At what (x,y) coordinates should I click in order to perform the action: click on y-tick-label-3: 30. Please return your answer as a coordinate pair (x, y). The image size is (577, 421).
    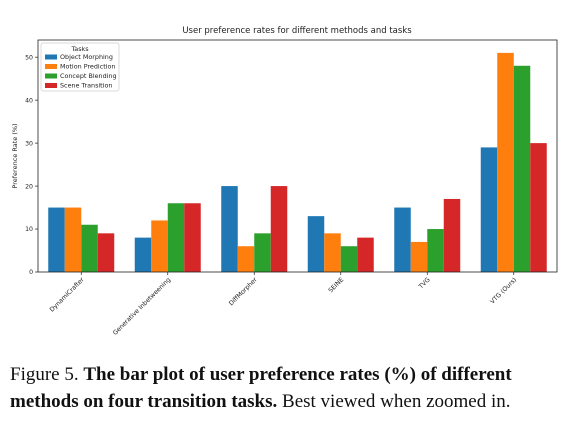
    Looking at the image, I should click on (29, 143).